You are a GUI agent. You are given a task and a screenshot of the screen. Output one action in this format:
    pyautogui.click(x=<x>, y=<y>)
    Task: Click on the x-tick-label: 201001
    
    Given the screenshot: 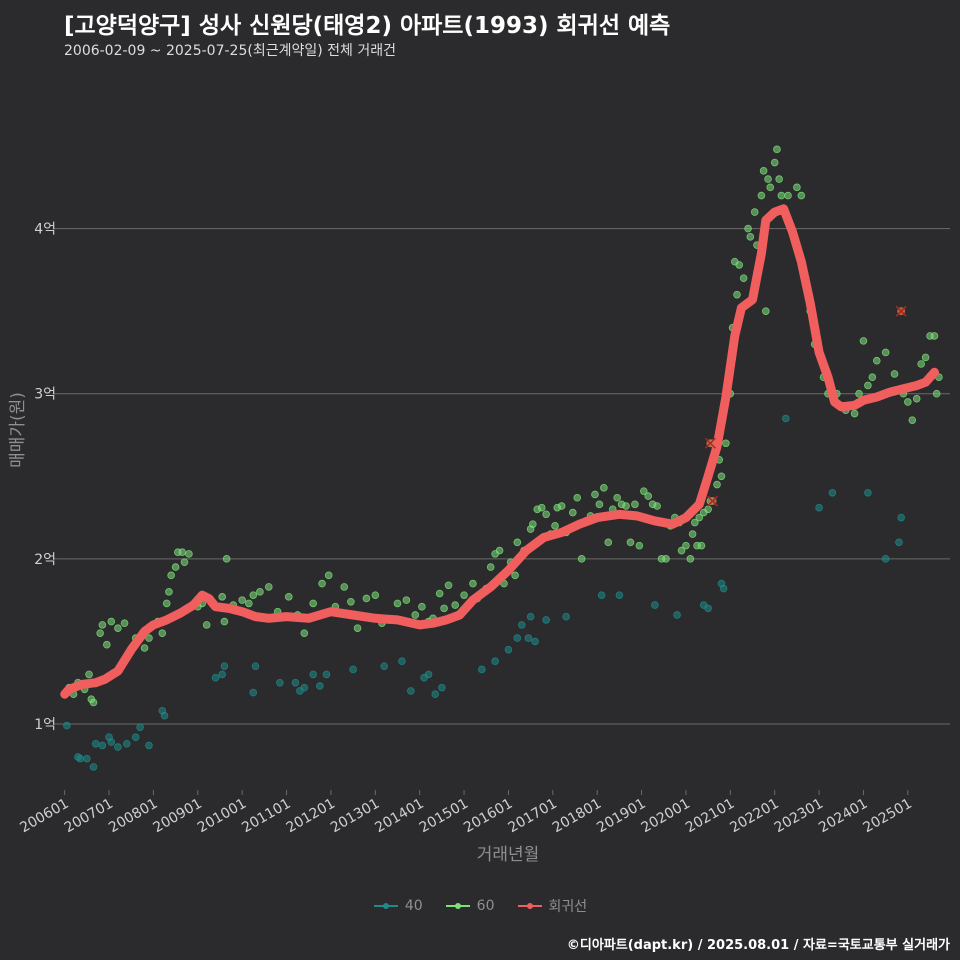 What is the action you would take?
    pyautogui.click(x=222, y=816)
    